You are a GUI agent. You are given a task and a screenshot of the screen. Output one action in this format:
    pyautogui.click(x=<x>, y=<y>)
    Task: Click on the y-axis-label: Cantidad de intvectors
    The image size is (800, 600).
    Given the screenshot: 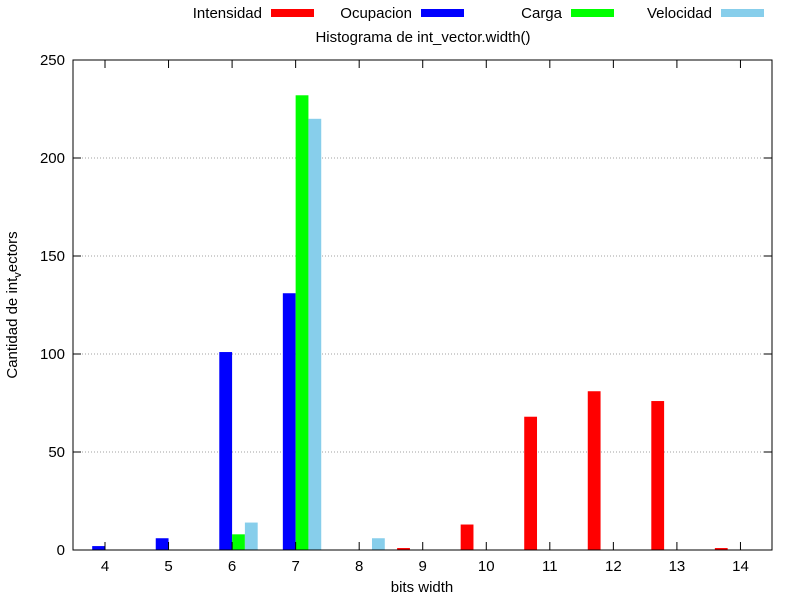 What is the action you would take?
    pyautogui.click(x=14, y=304)
    